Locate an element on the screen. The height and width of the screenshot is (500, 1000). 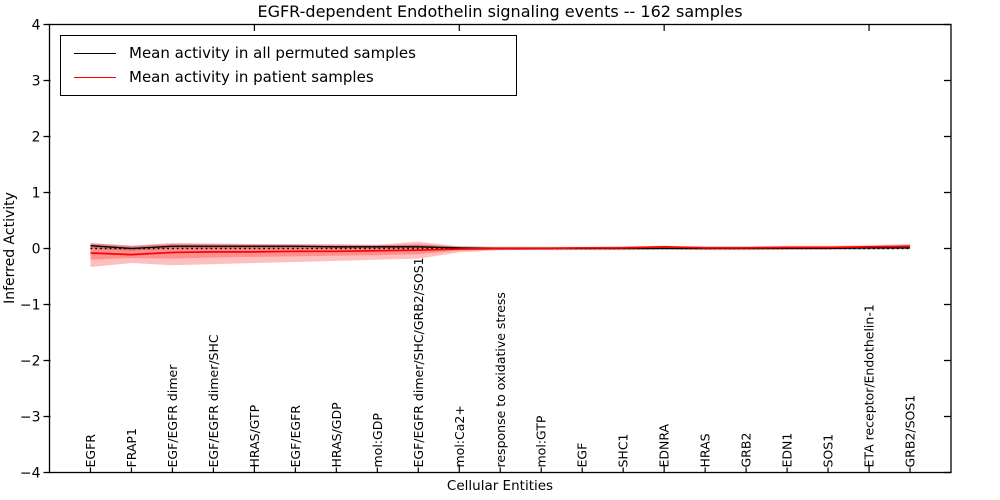
y-tick-label: −3 is located at coordinates (30, 418).